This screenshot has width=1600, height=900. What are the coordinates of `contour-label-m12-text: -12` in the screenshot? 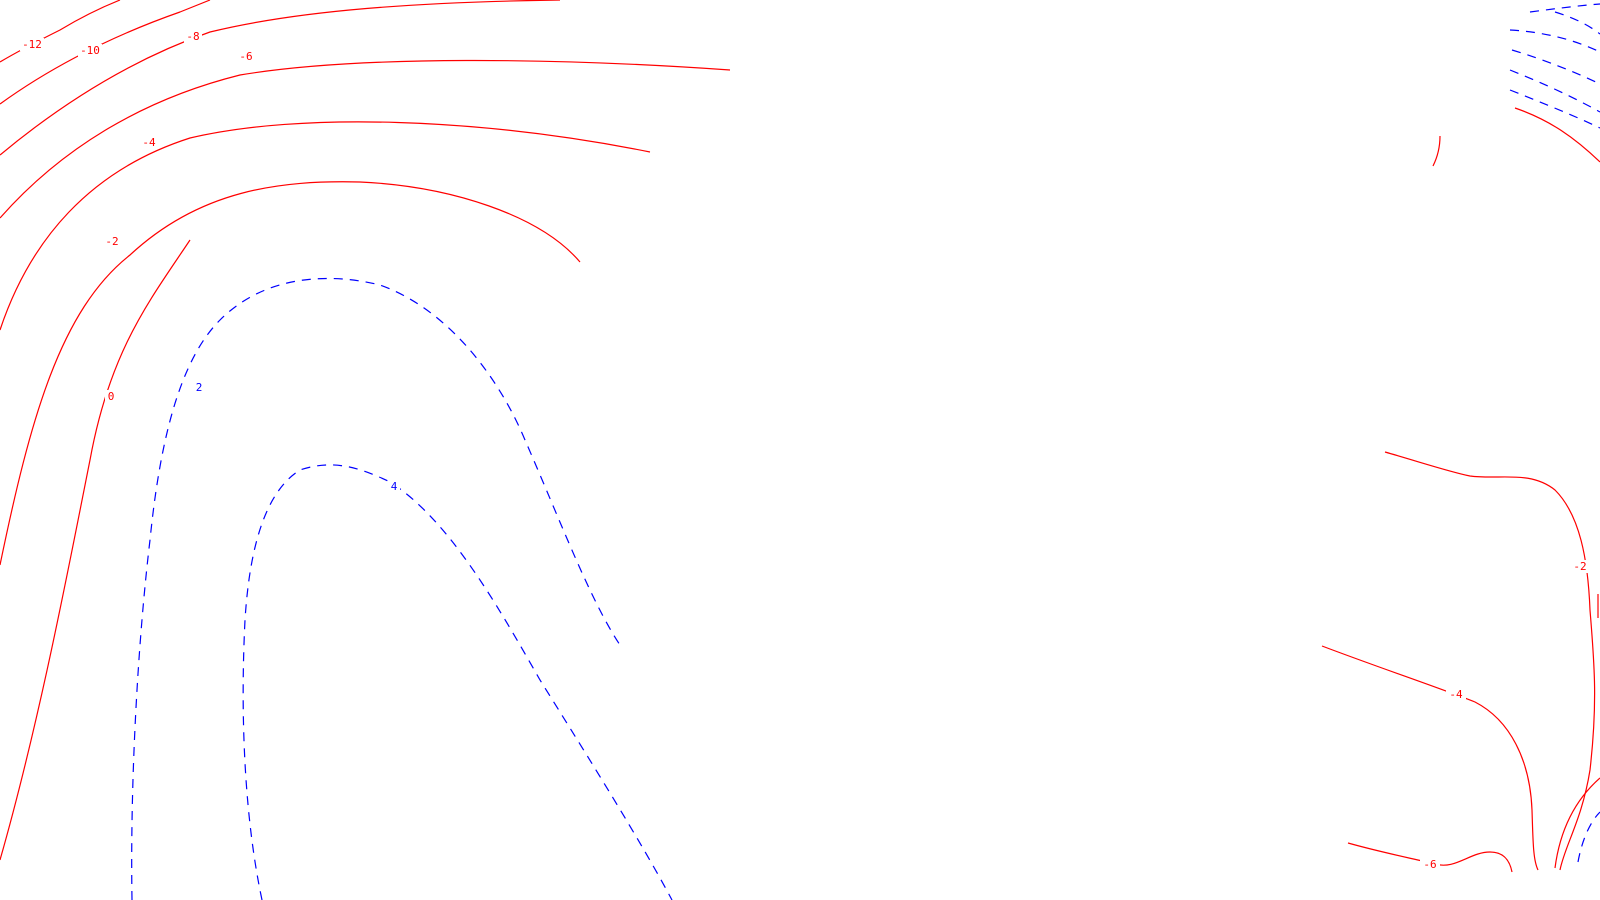 It's located at (32, 44).